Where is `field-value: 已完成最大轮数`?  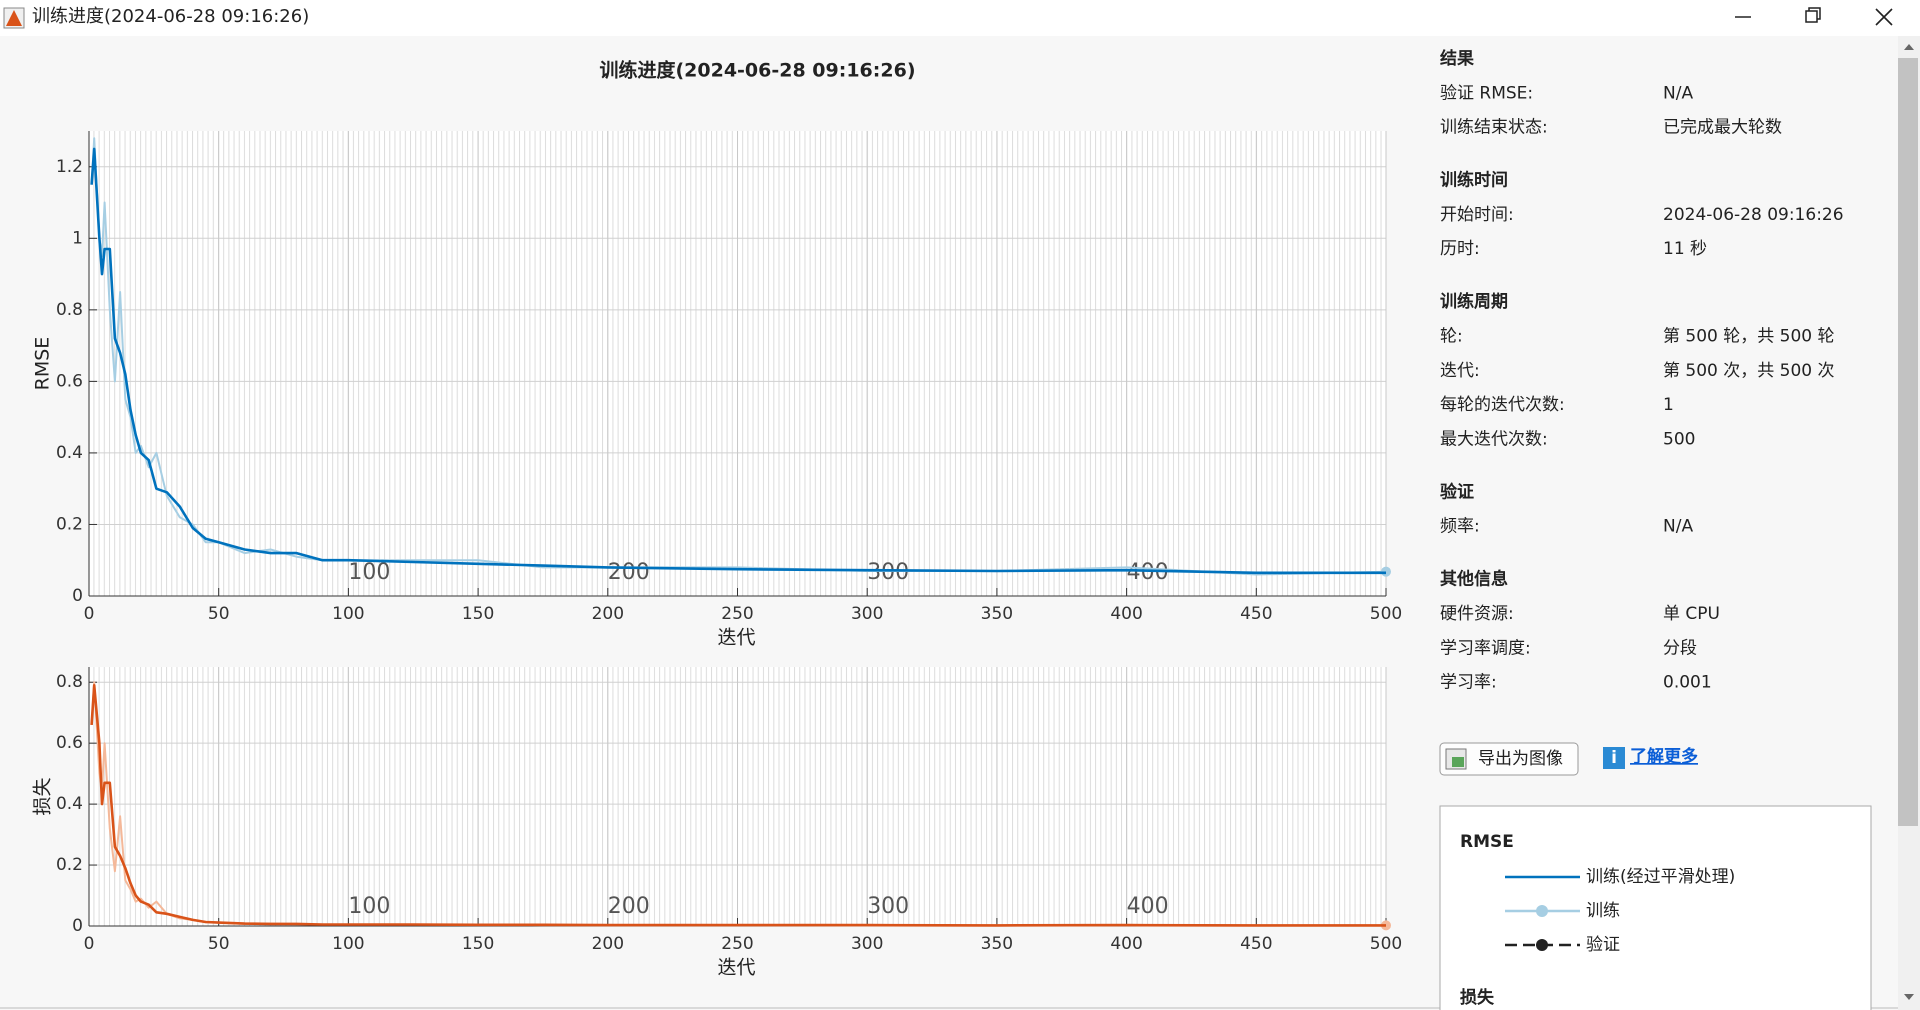 field-value: 已完成最大轮数 is located at coordinates (1722, 128).